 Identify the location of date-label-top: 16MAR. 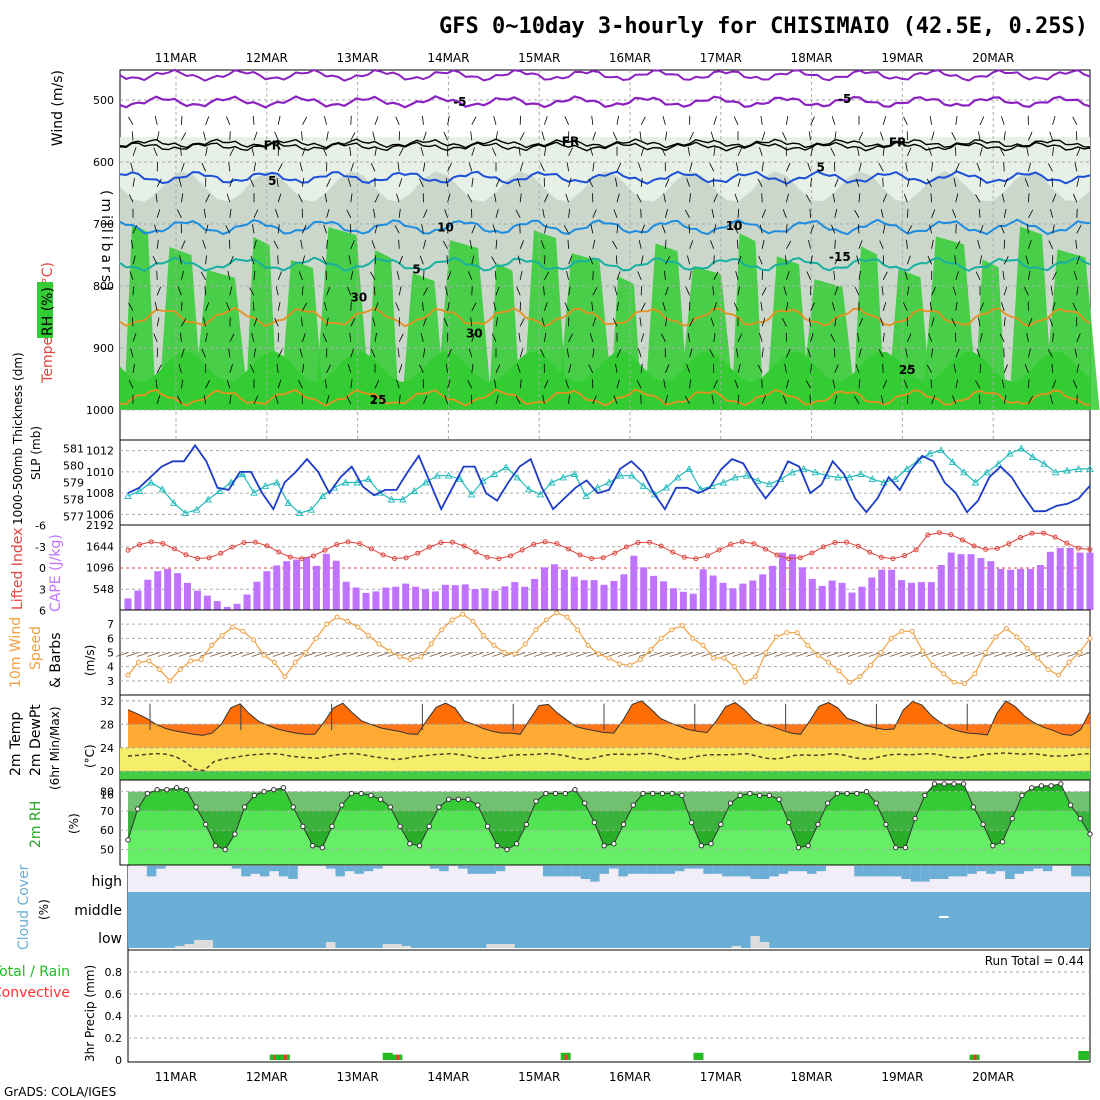
(630, 58).